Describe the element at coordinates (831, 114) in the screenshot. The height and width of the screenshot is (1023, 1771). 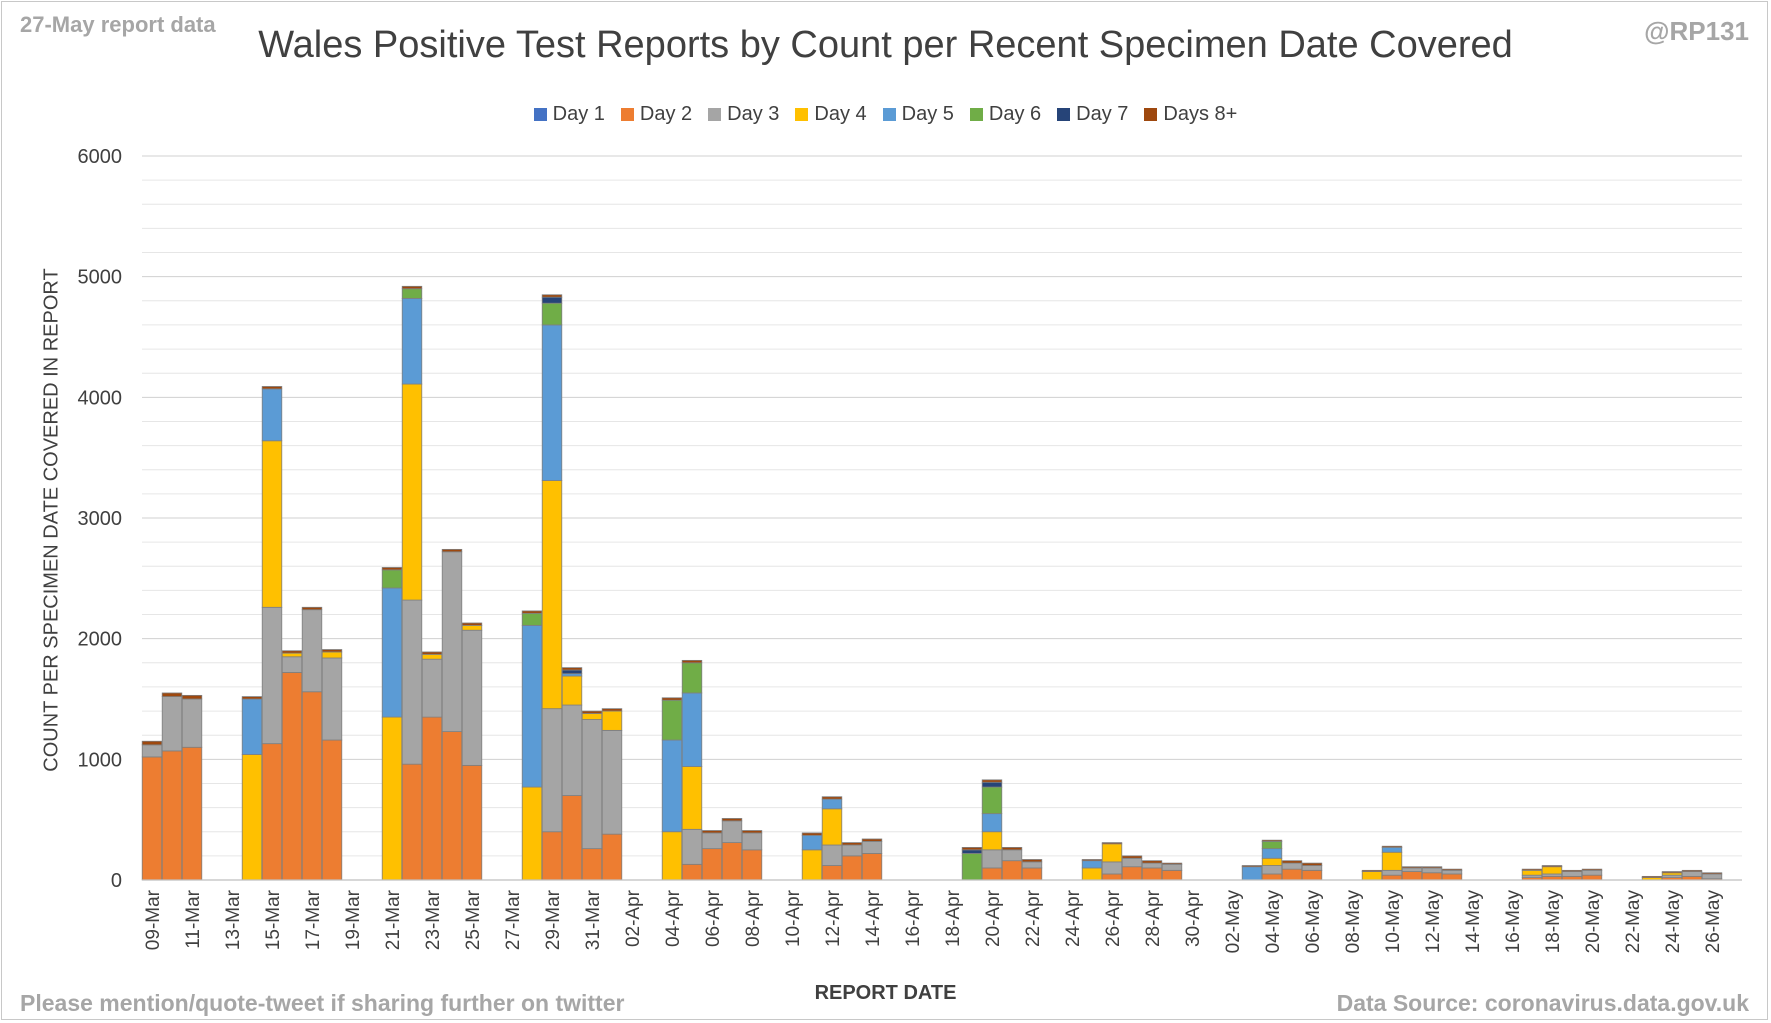
I see `legend-item: Day 4` at that location.